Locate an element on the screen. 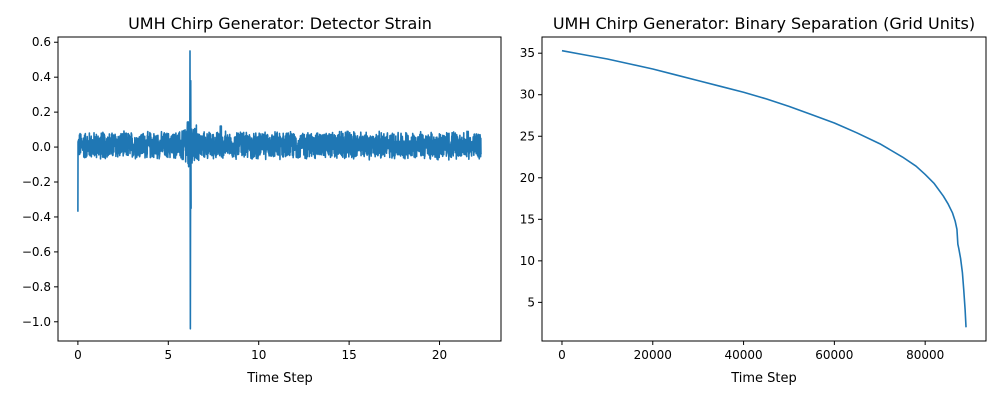 The image size is (1000, 400). y-tick-label: 20 is located at coordinates (527, 178).